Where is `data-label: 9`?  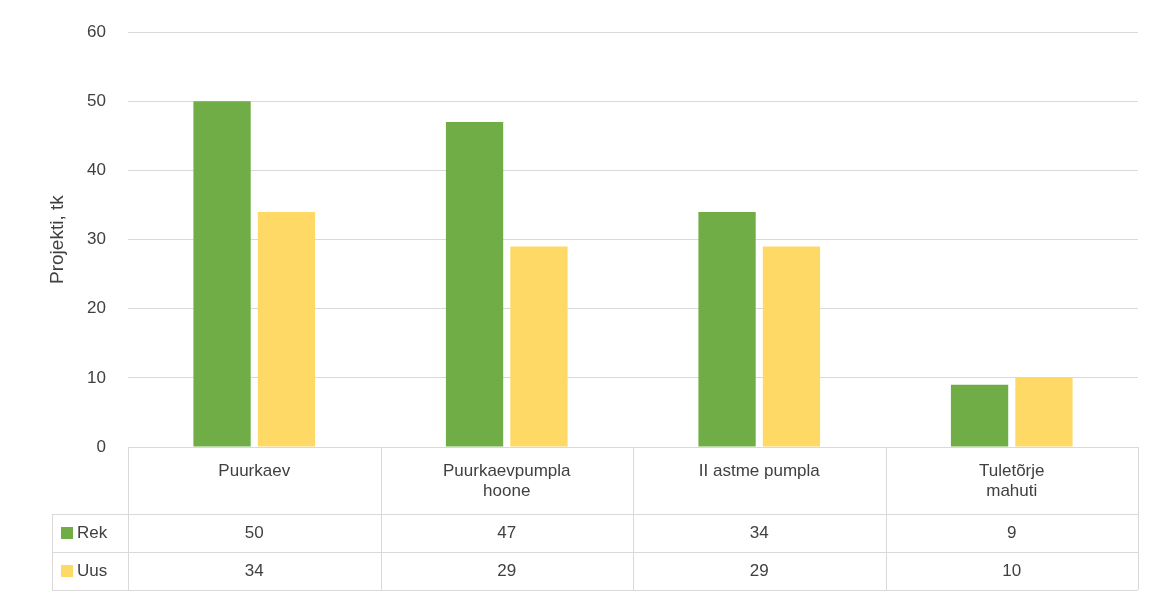
data-label: 9 is located at coordinates (1012, 532).